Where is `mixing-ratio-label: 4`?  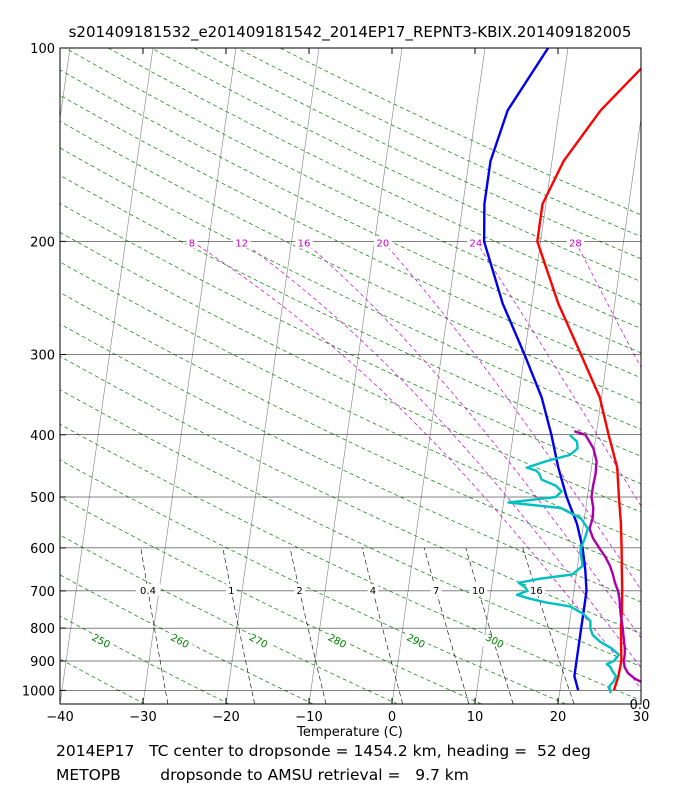 mixing-ratio-label: 4 is located at coordinates (373, 591).